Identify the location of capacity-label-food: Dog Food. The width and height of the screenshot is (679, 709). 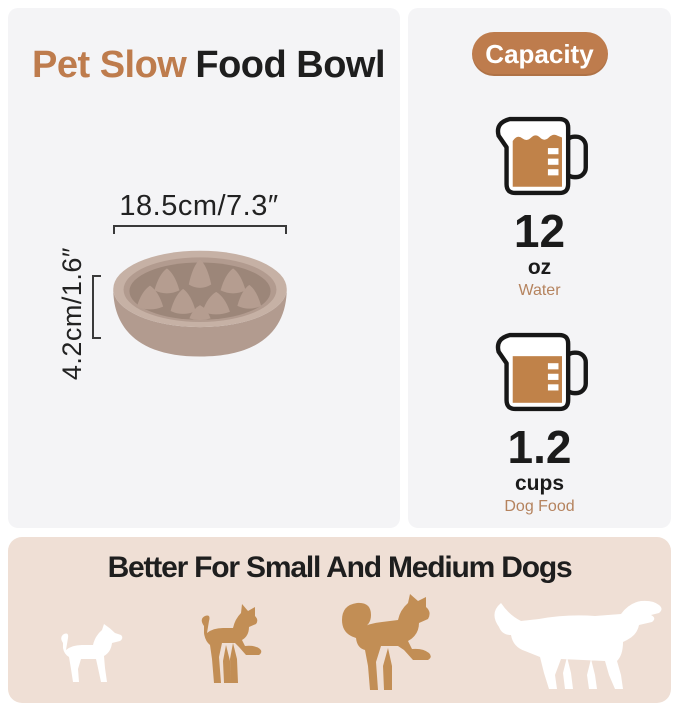
(539, 506).